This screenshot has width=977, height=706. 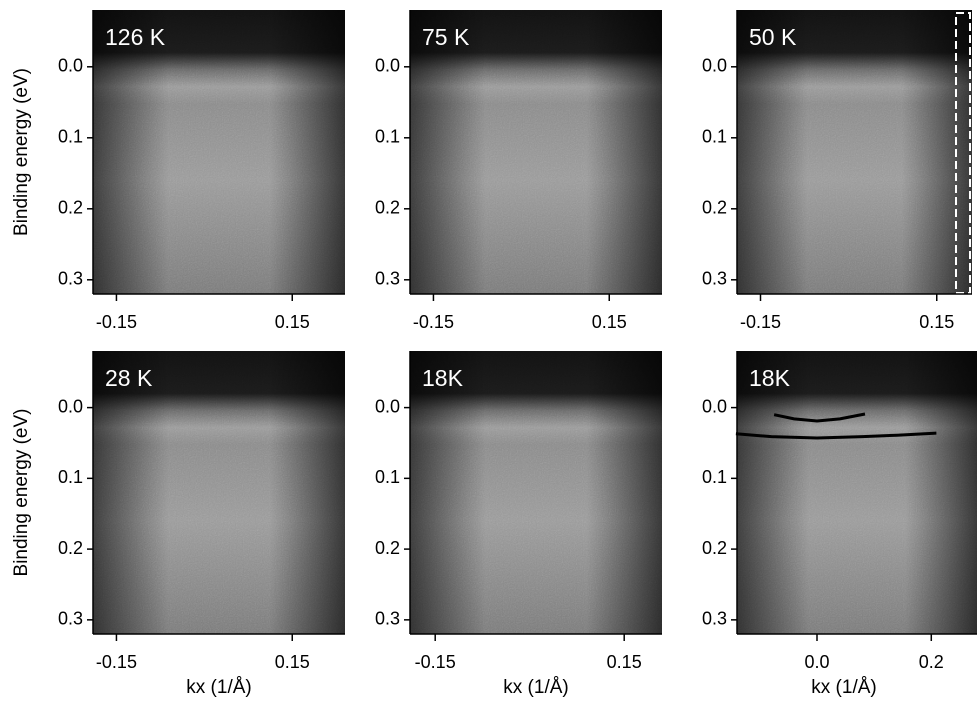 What do you see at coordinates (931, 662) in the screenshot?
I see `x-tick-label: 0.2` at bounding box center [931, 662].